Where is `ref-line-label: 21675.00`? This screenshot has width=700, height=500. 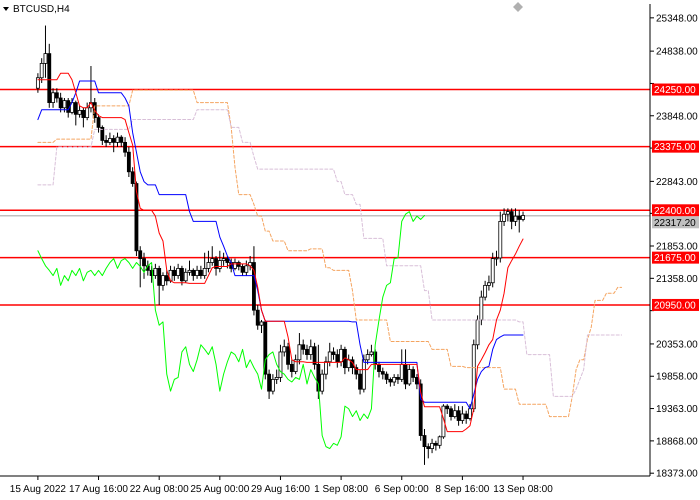 ref-line-label: 21675.00 is located at coordinates (675, 258).